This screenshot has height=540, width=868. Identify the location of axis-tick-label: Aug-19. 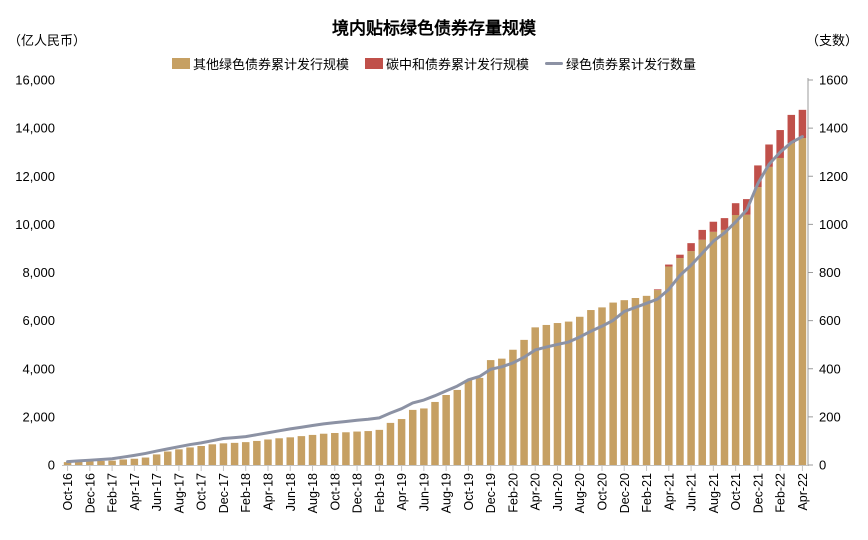
(447, 493).